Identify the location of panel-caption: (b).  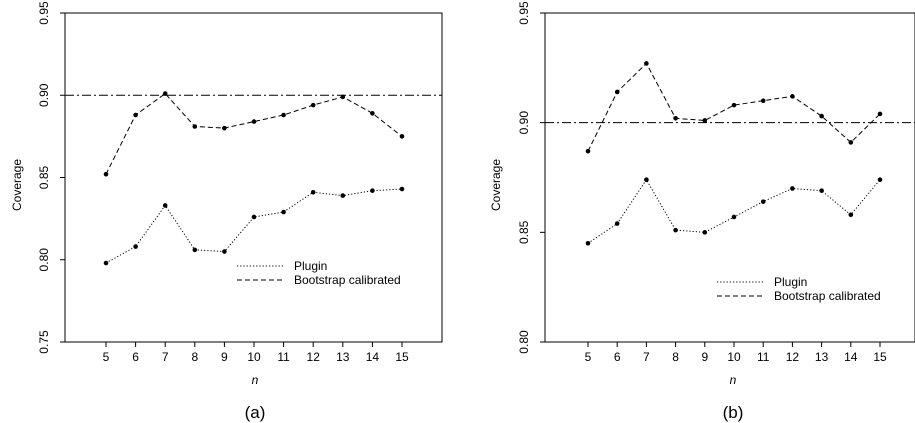
(733, 412).